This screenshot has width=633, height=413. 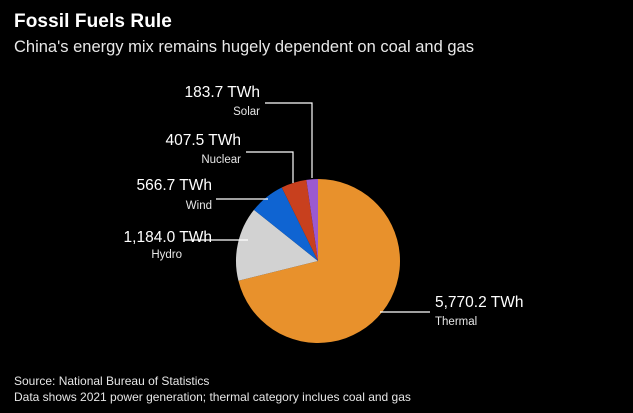 What do you see at coordinates (479, 302) in the screenshot?
I see `value-label-thermal: 5,770.2 TWh` at bounding box center [479, 302].